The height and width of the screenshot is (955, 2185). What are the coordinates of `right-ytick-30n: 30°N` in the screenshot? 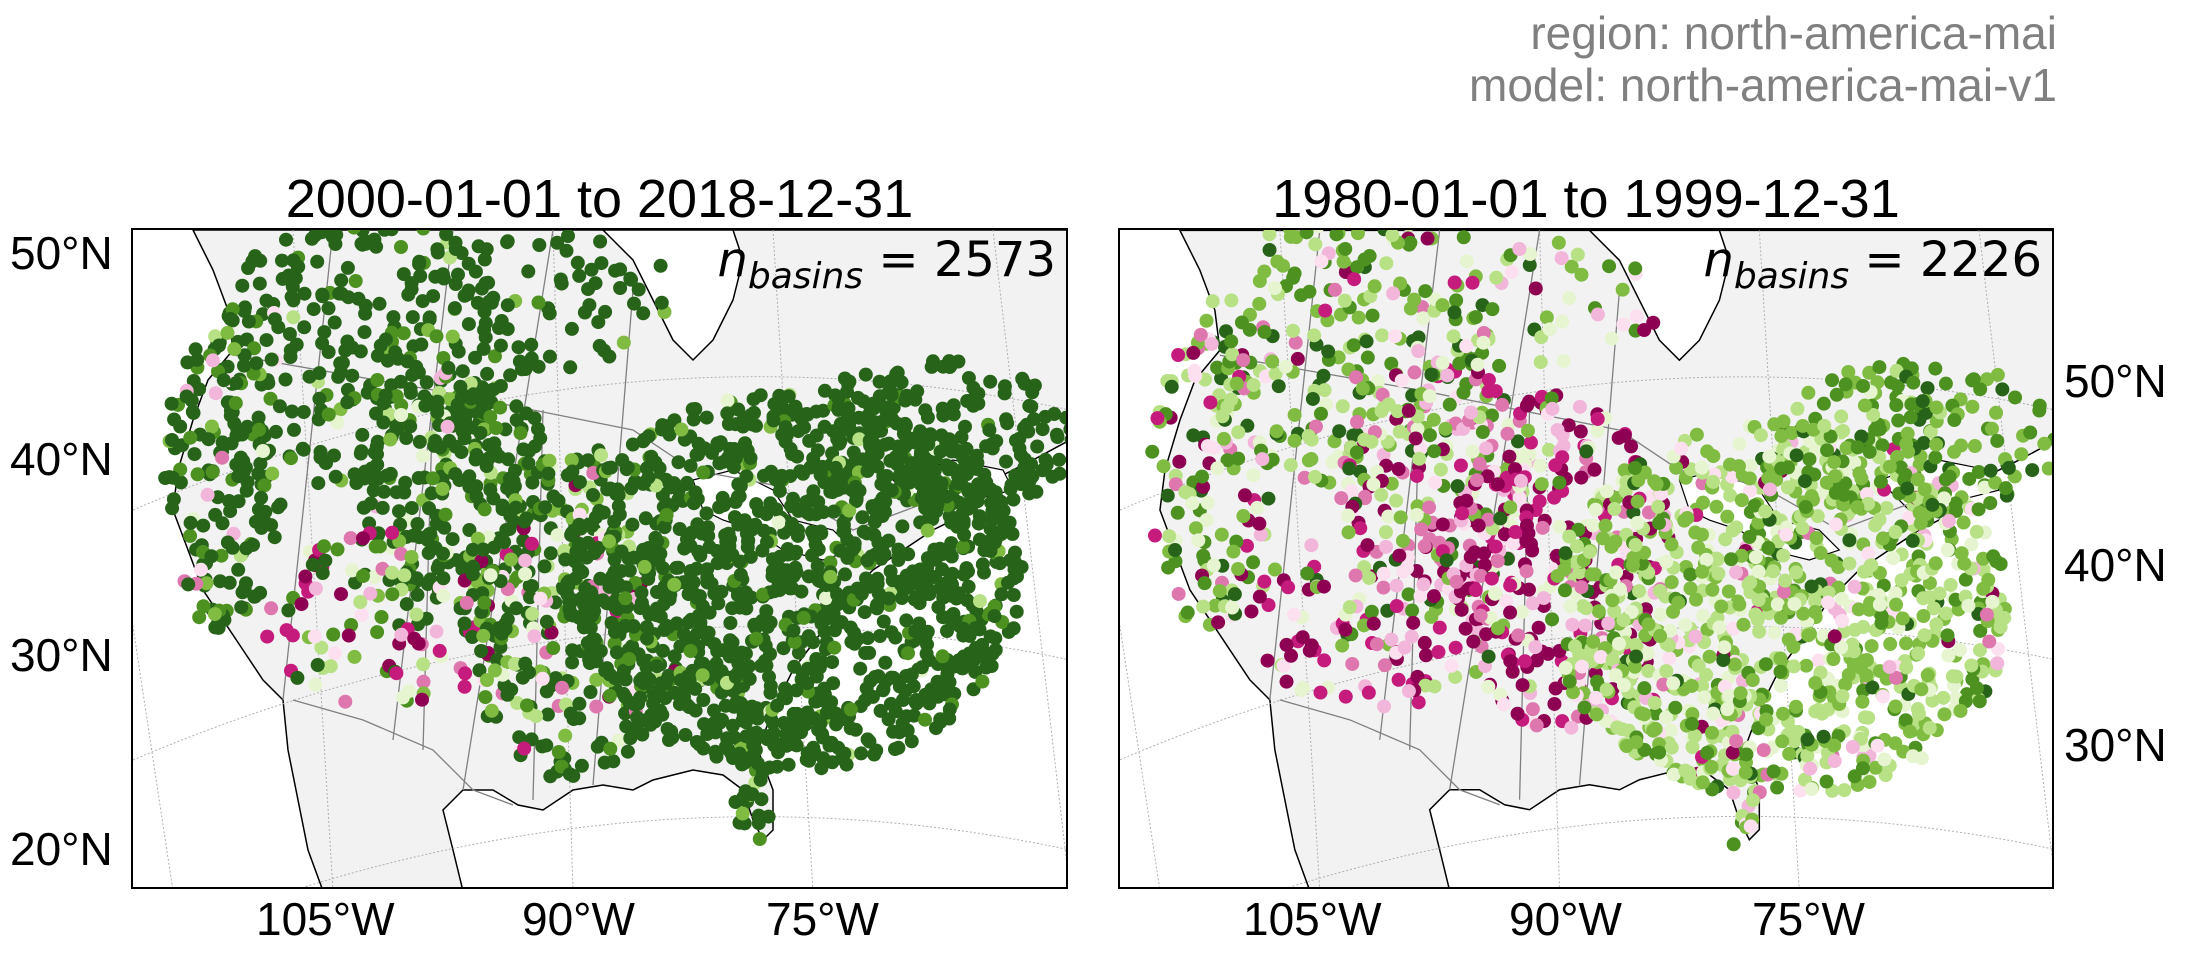 It's located at (2115, 745).